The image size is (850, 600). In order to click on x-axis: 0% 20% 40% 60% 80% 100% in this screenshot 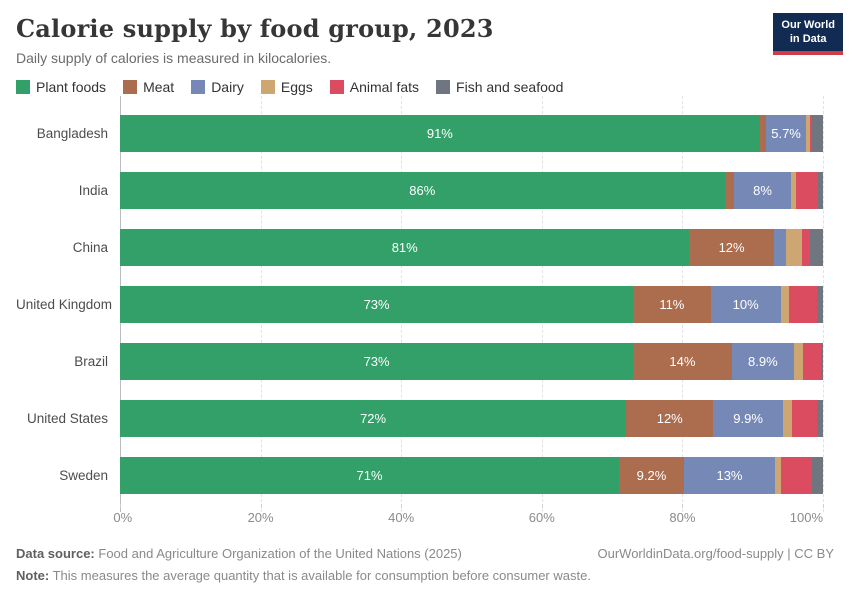, I will do `click(468, 517)`.